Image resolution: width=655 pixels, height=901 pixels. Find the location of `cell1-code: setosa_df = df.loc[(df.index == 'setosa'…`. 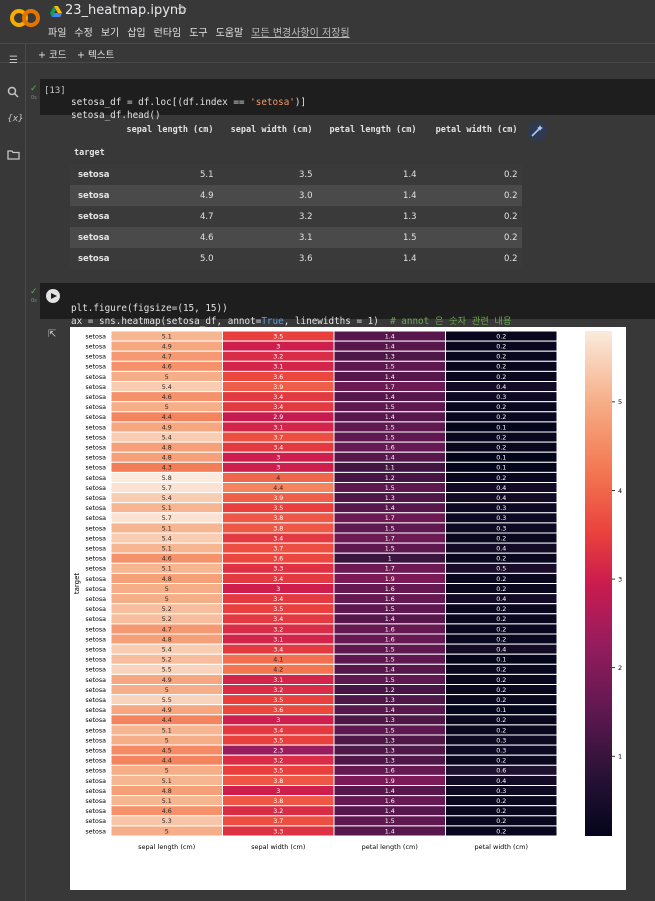

cell1-code: setosa_df = df.loc[(df.index == 'setosa'… is located at coordinates (189, 109).